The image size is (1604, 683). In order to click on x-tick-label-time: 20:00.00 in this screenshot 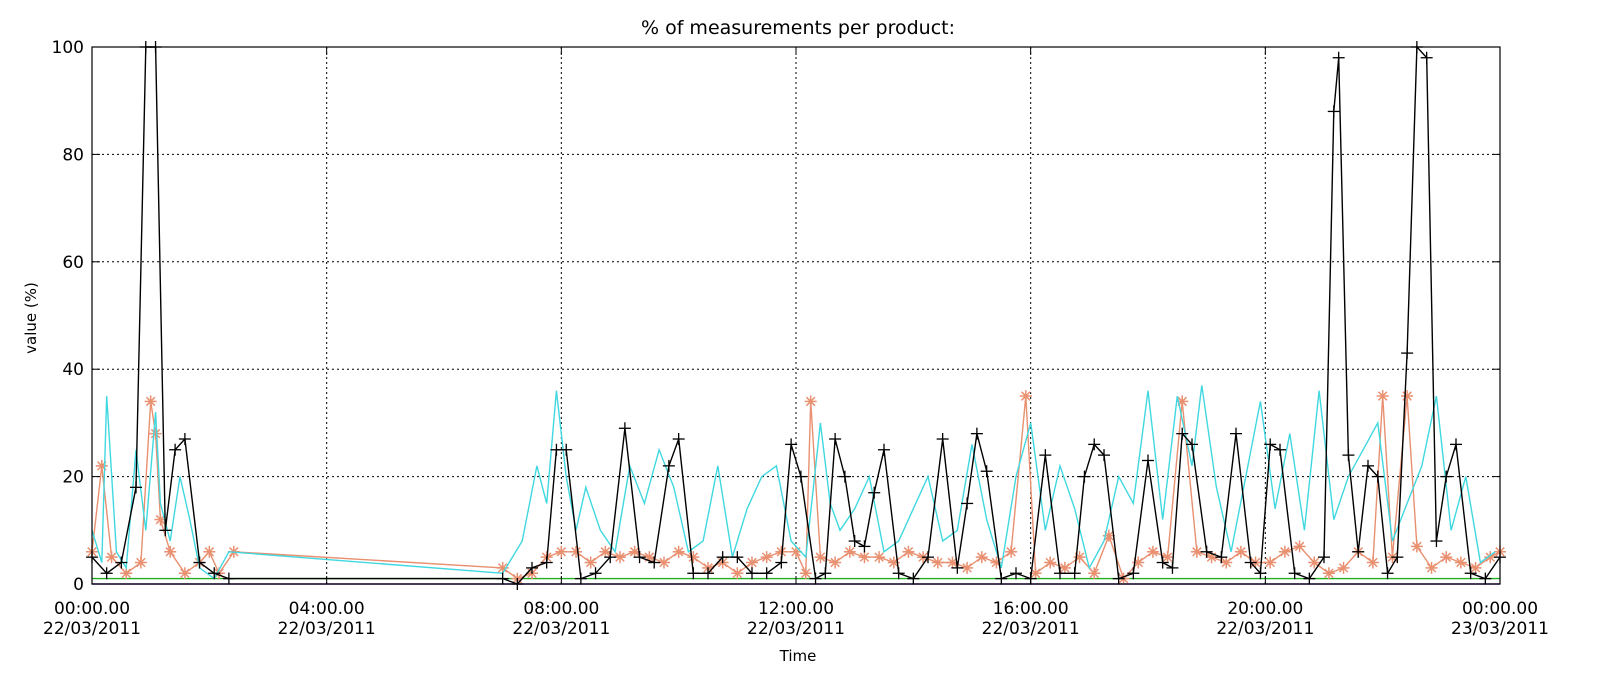, I will do `click(1265, 609)`.